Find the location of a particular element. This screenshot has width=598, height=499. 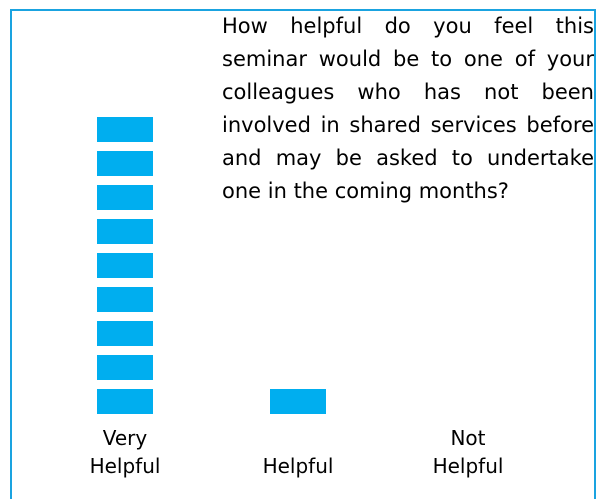

x-tick-label: Not Helpful is located at coordinates (468, 452).